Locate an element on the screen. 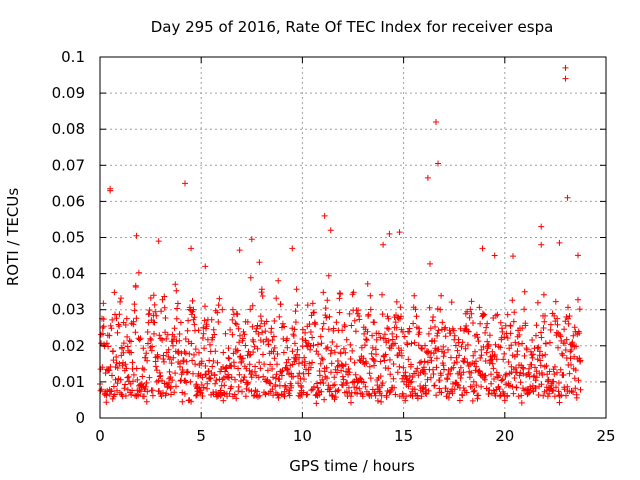 The width and height of the screenshot is (640, 480). y-tick-label: 0.08 is located at coordinates (68, 129).